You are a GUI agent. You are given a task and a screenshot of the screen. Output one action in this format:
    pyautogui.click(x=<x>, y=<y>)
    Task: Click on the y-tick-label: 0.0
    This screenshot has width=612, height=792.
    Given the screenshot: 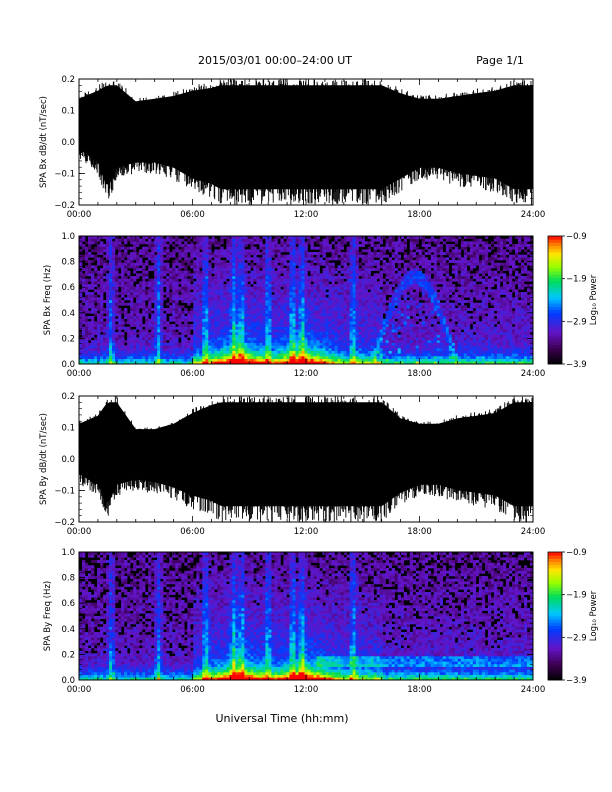 What is the action you would take?
    pyautogui.click(x=68, y=143)
    